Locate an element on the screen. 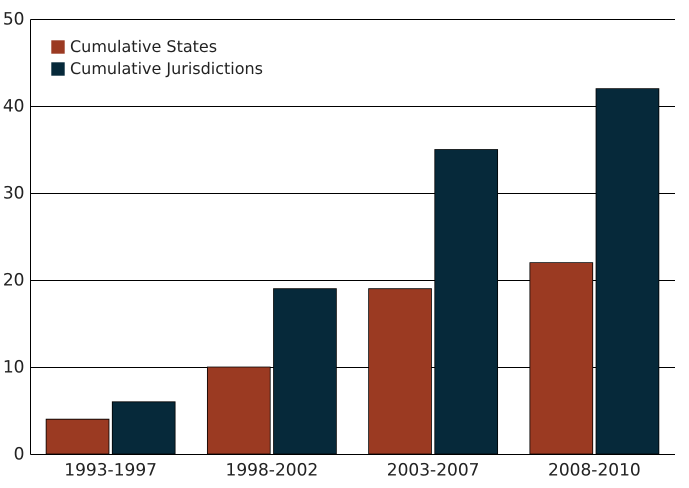 This screenshot has height=488, width=689. y-tick-label: 20 is located at coordinates (13, 280).